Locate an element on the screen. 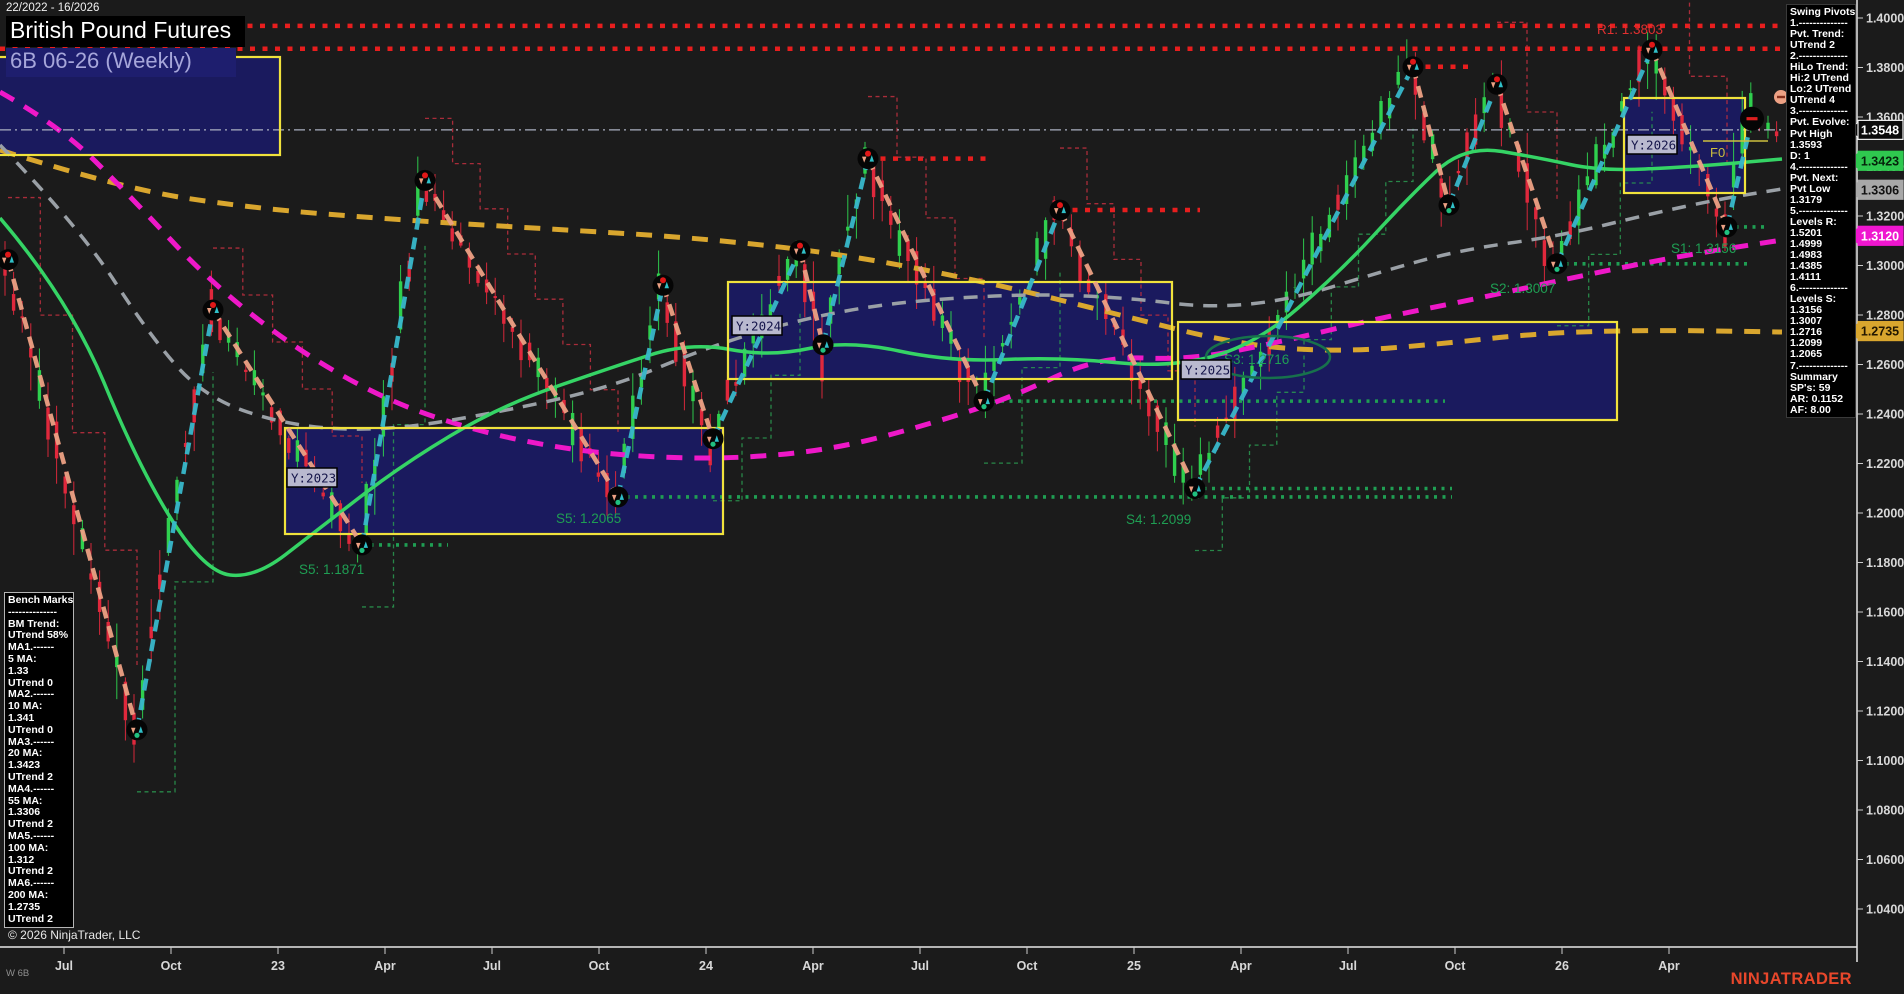  panel-line: Levels R: is located at coordinates (1813, 221).